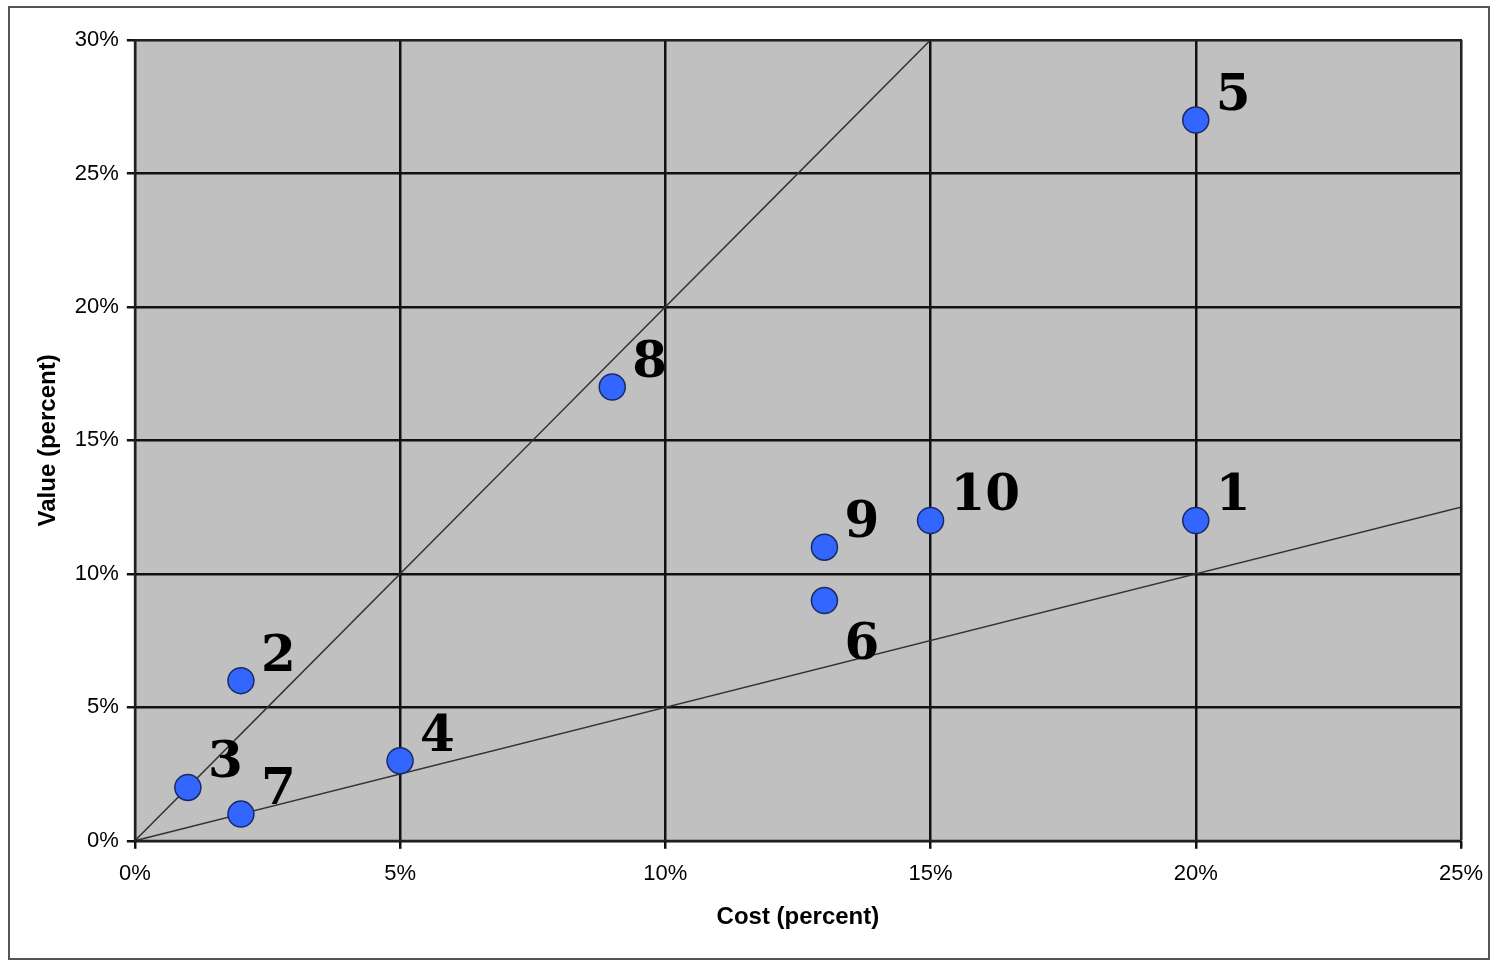 The width and height of the screenshot is (1501, 966). Describe the element at coordinates (103, 706) in the screenshot. I see `y-tick-label: 5%` at that location.